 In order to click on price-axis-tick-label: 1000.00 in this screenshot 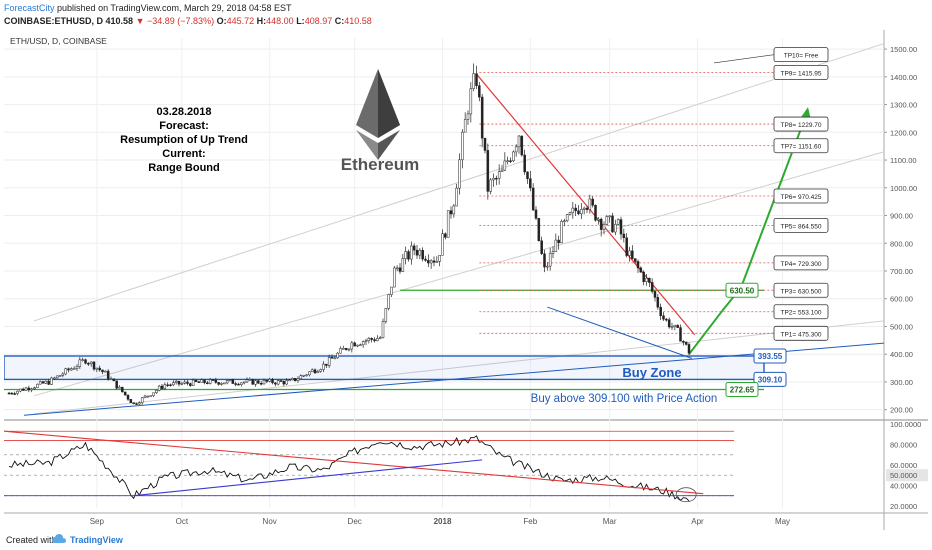, I will do `click(903, 188)`.